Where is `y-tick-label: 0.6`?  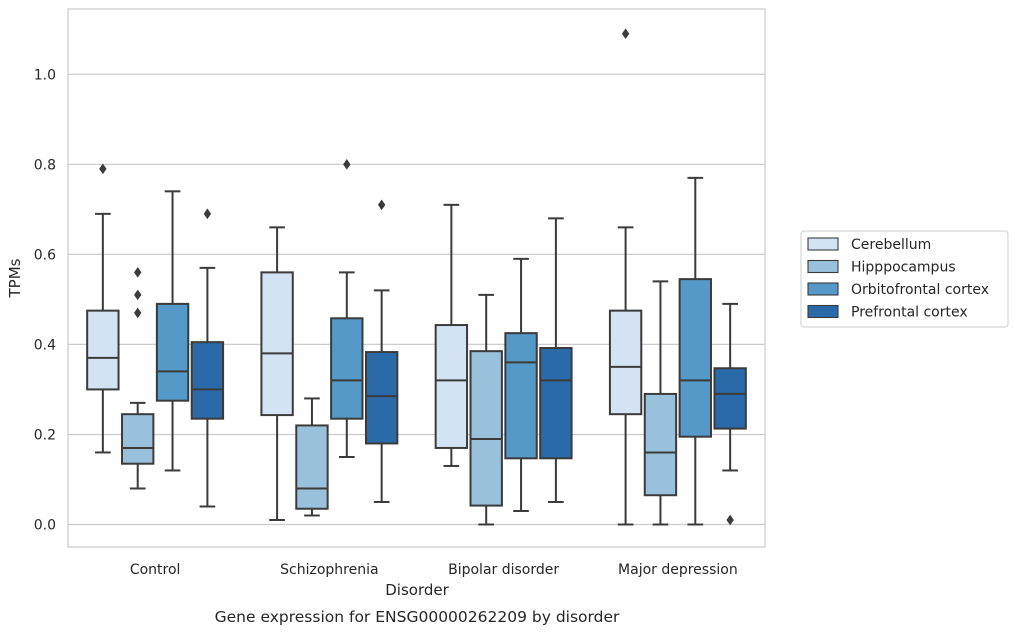
y-tick-label: 0.6 is located at coordinates (45, 255).